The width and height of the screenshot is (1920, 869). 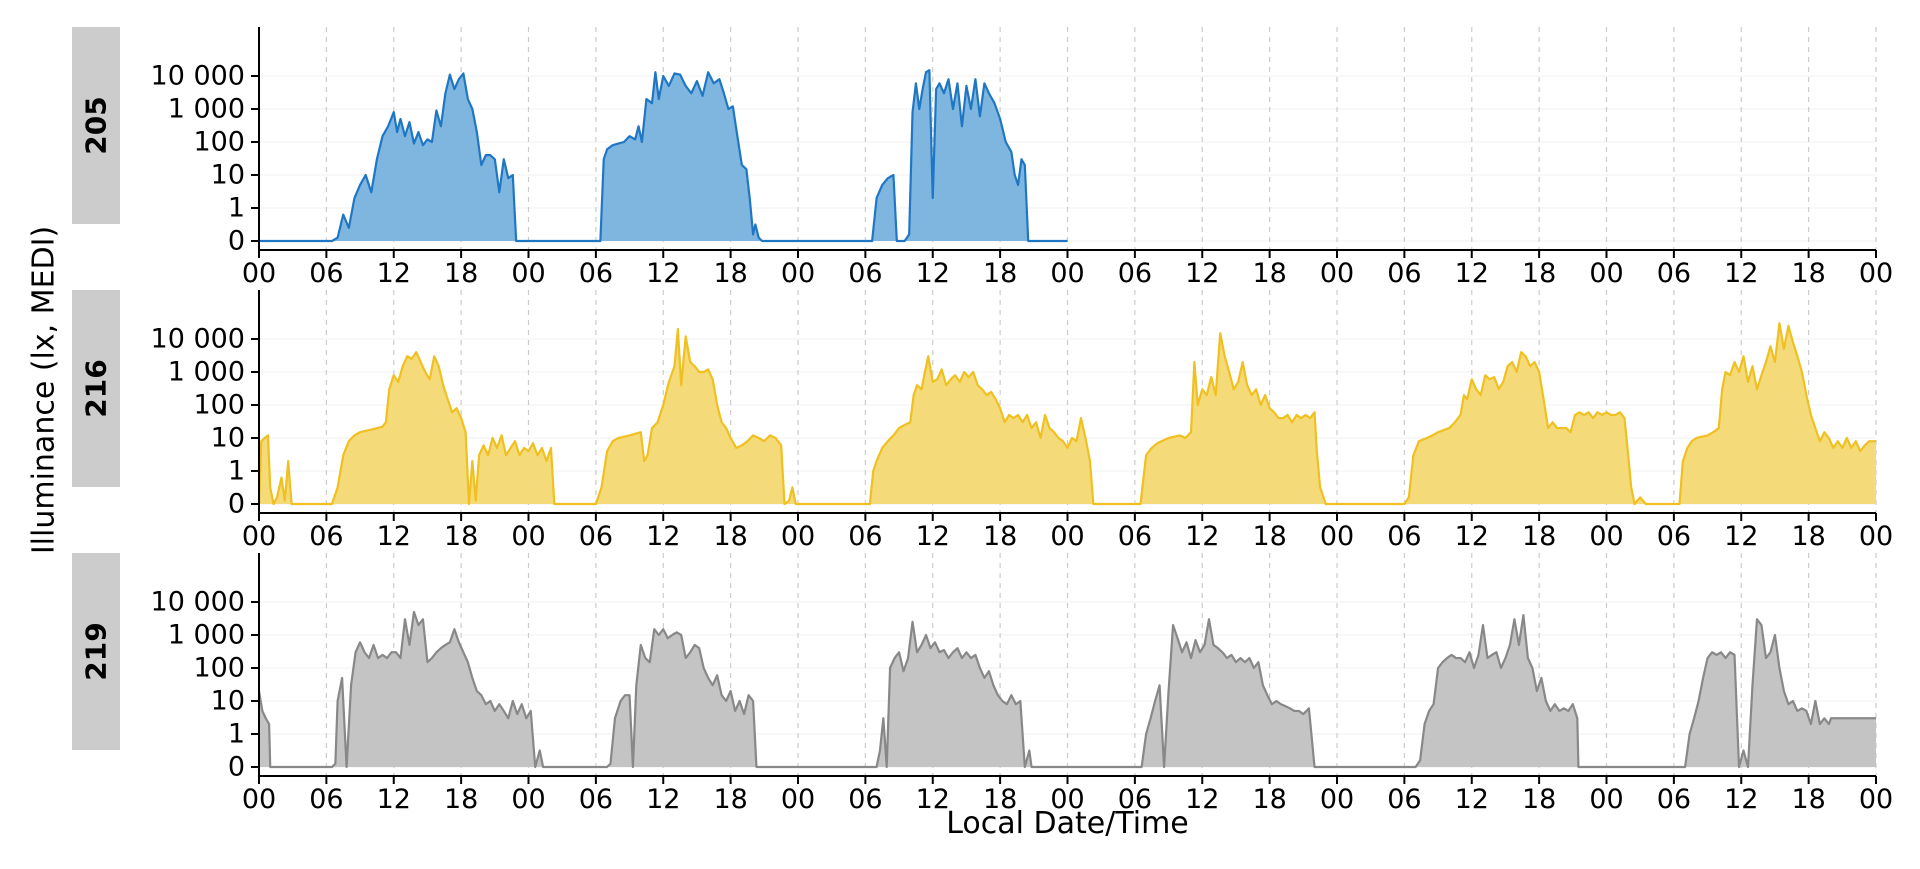 I want to click on series-line, so click(x=663, y=156).